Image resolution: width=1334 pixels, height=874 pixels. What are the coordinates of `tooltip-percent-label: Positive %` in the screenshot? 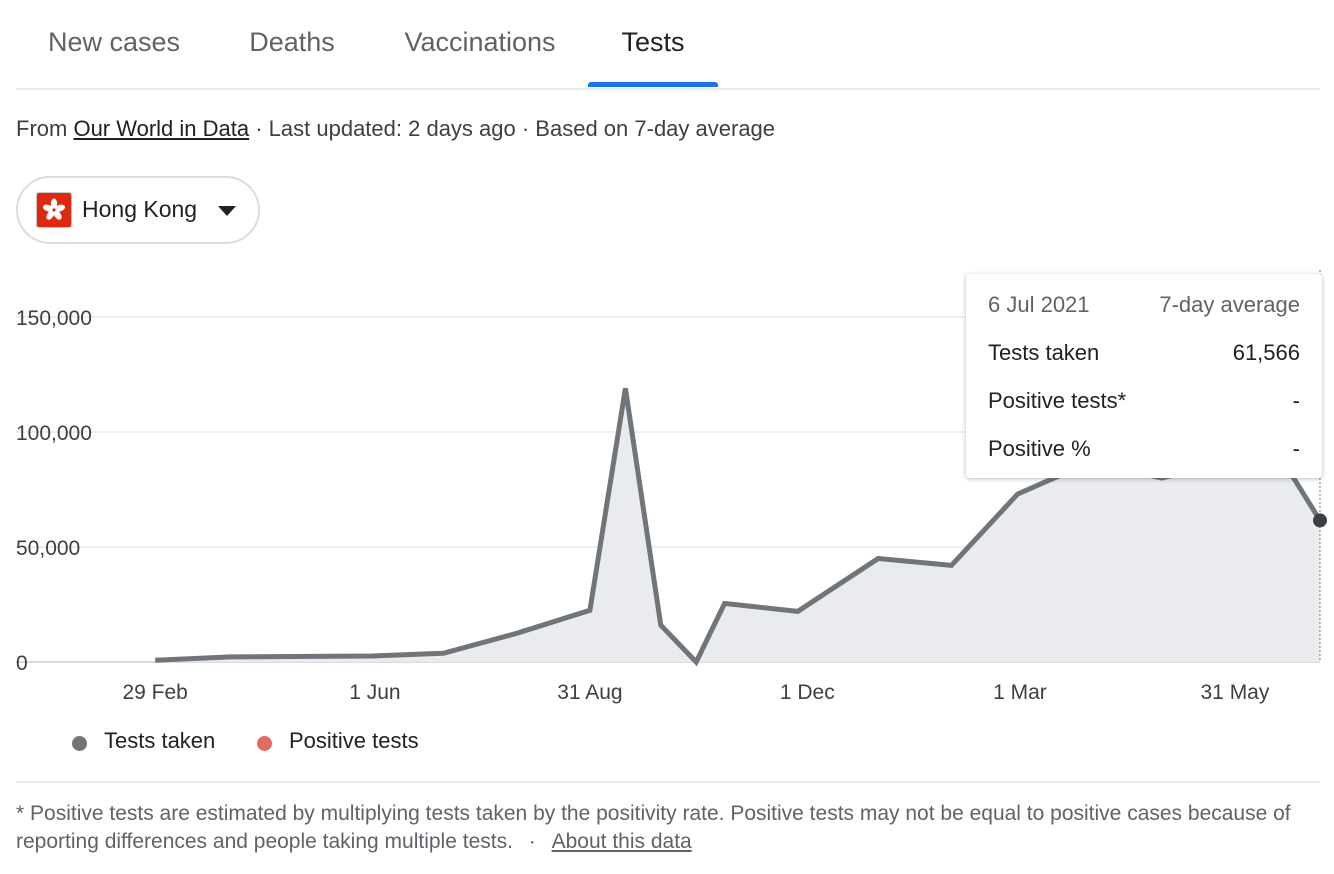 It's located at (1039, 448).